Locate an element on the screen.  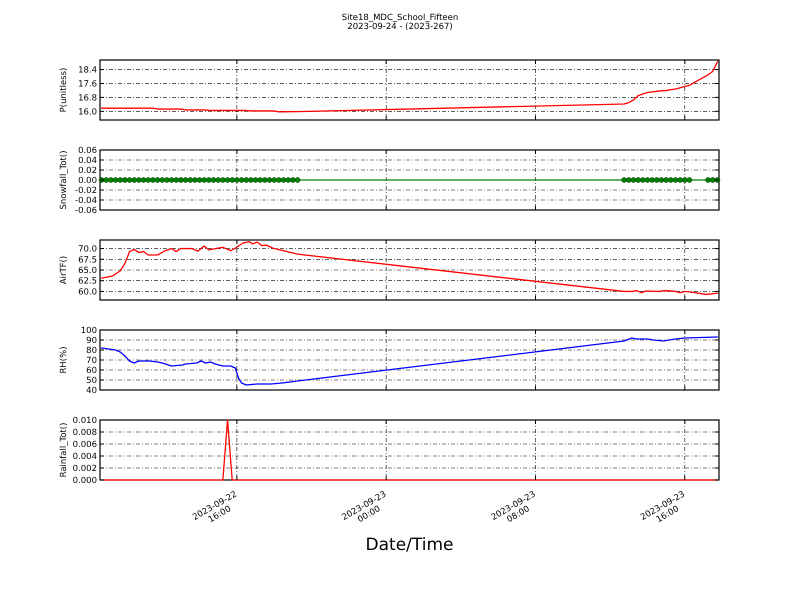
y-tick-label: 40 is located at coordinates (91, 391).